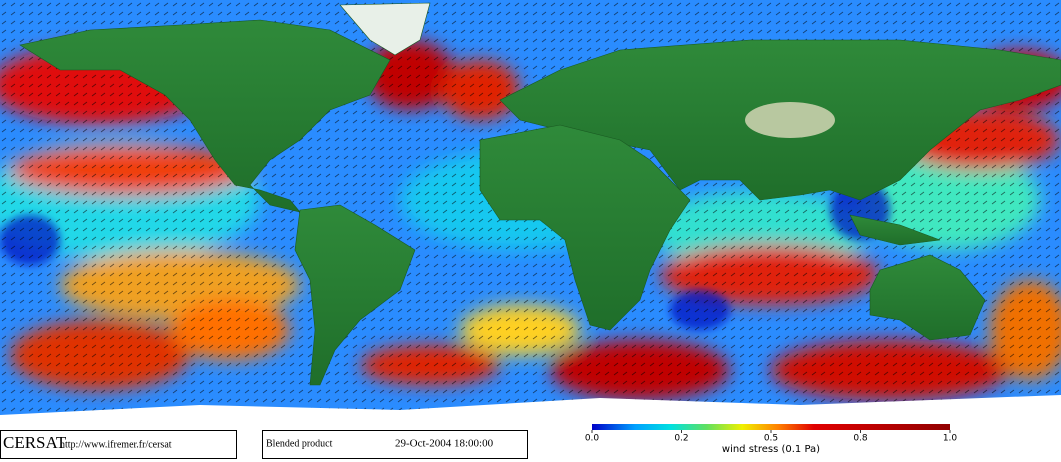 Image resolution: width=1061 pixels, height=462 pixels. I want to click on colorbar-label: wind stress (0.1 Pa), so click(771, 449).